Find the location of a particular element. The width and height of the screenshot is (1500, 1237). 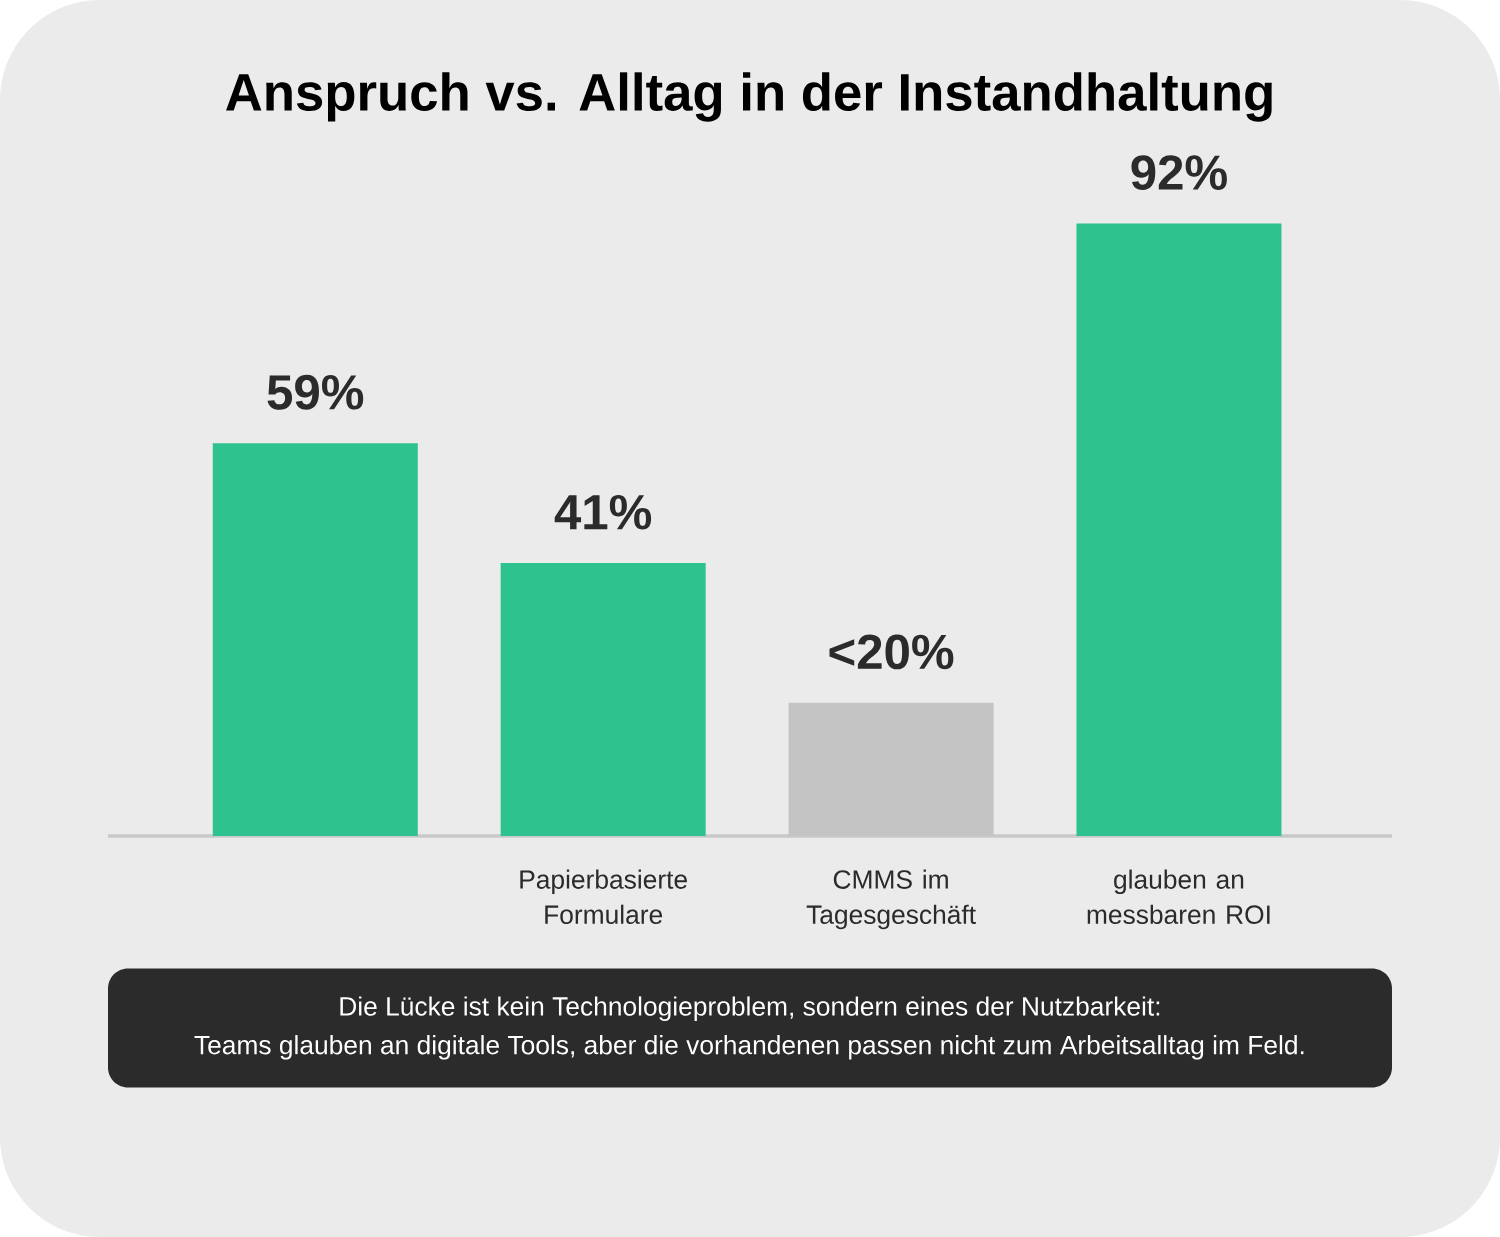

x-tick-label: Papierbasierte Formulare is located at coordinates (603, 897).